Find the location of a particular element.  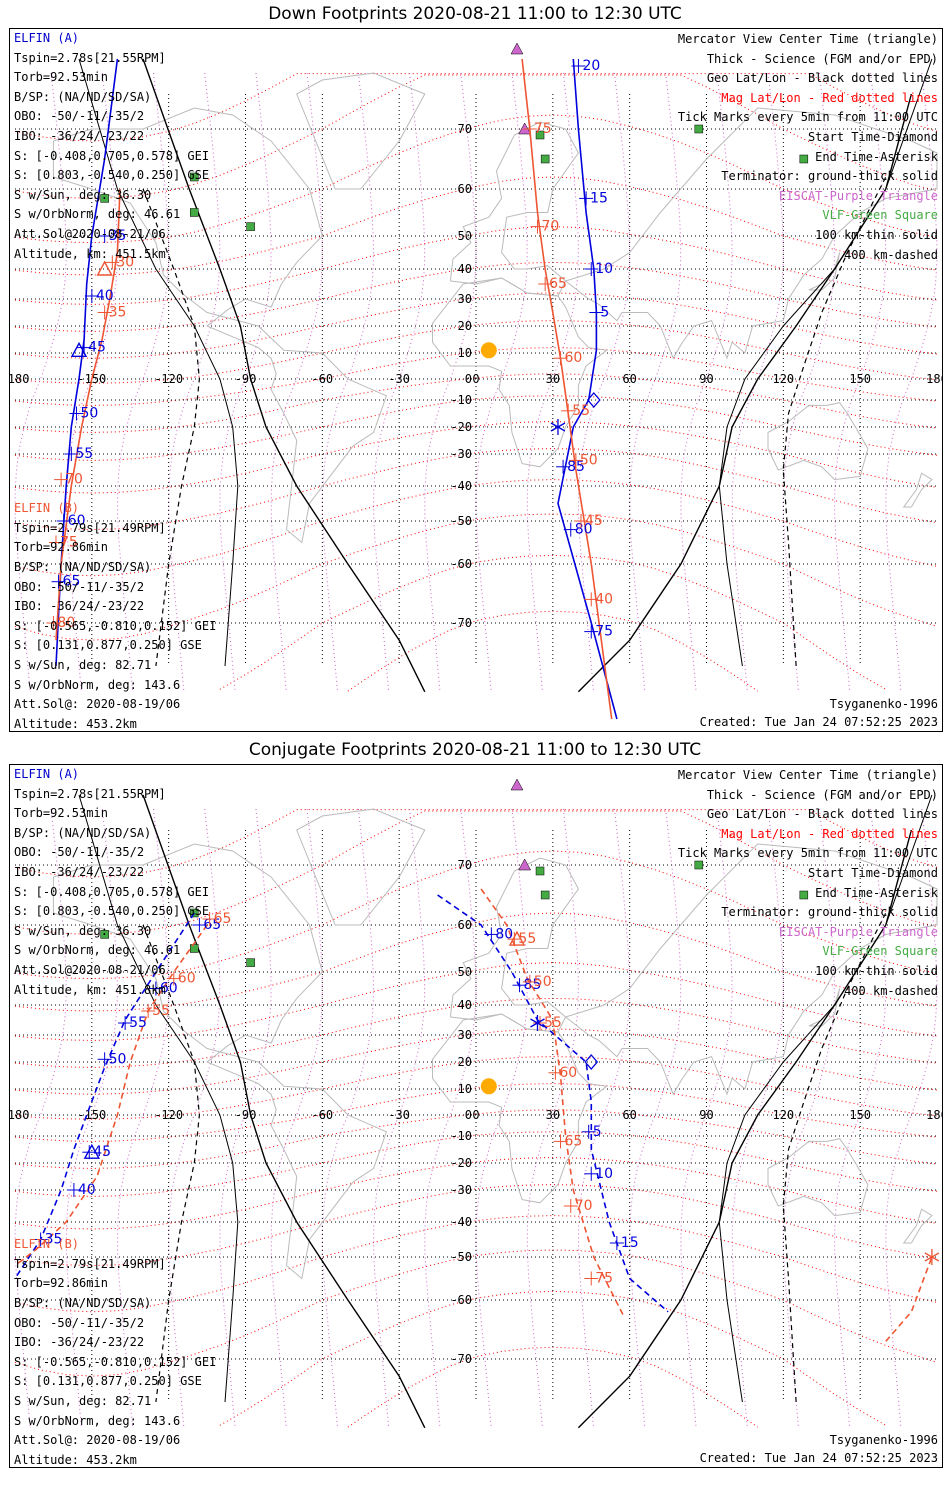

legend-line: 100 km-thin solid is located at coordinates (876, 970).